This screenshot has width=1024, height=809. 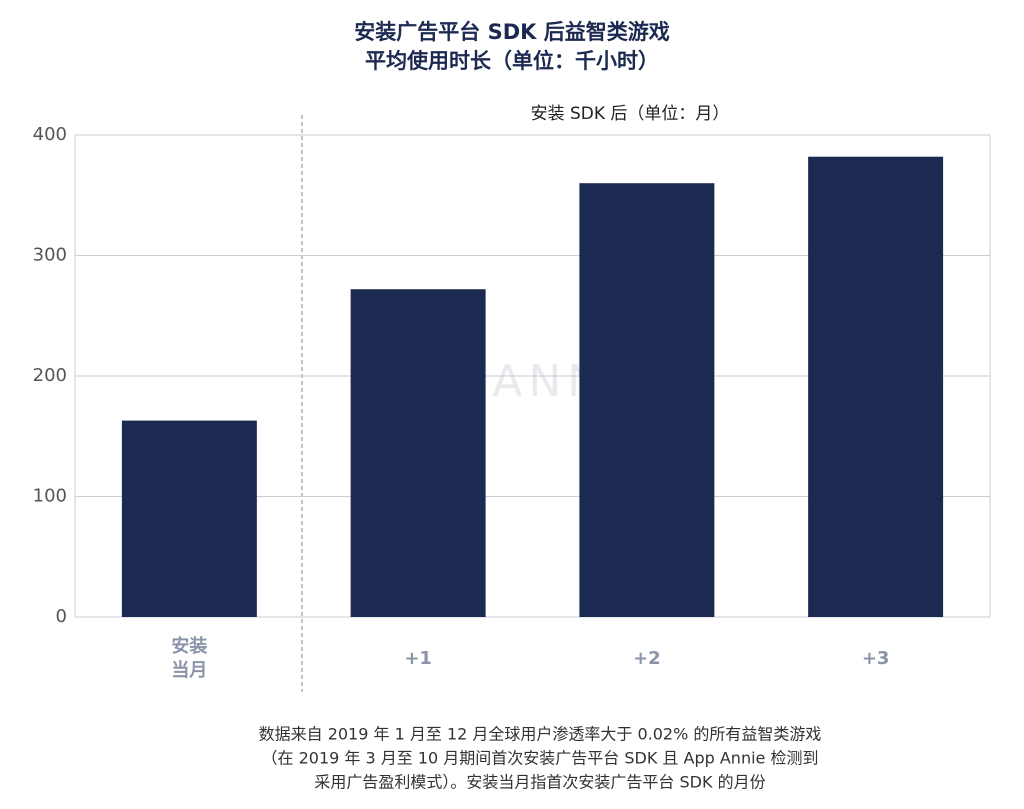 I want to click on chart-title: 安装广告平台 SDK 后益智类游戏, so click(x=511, y=32).